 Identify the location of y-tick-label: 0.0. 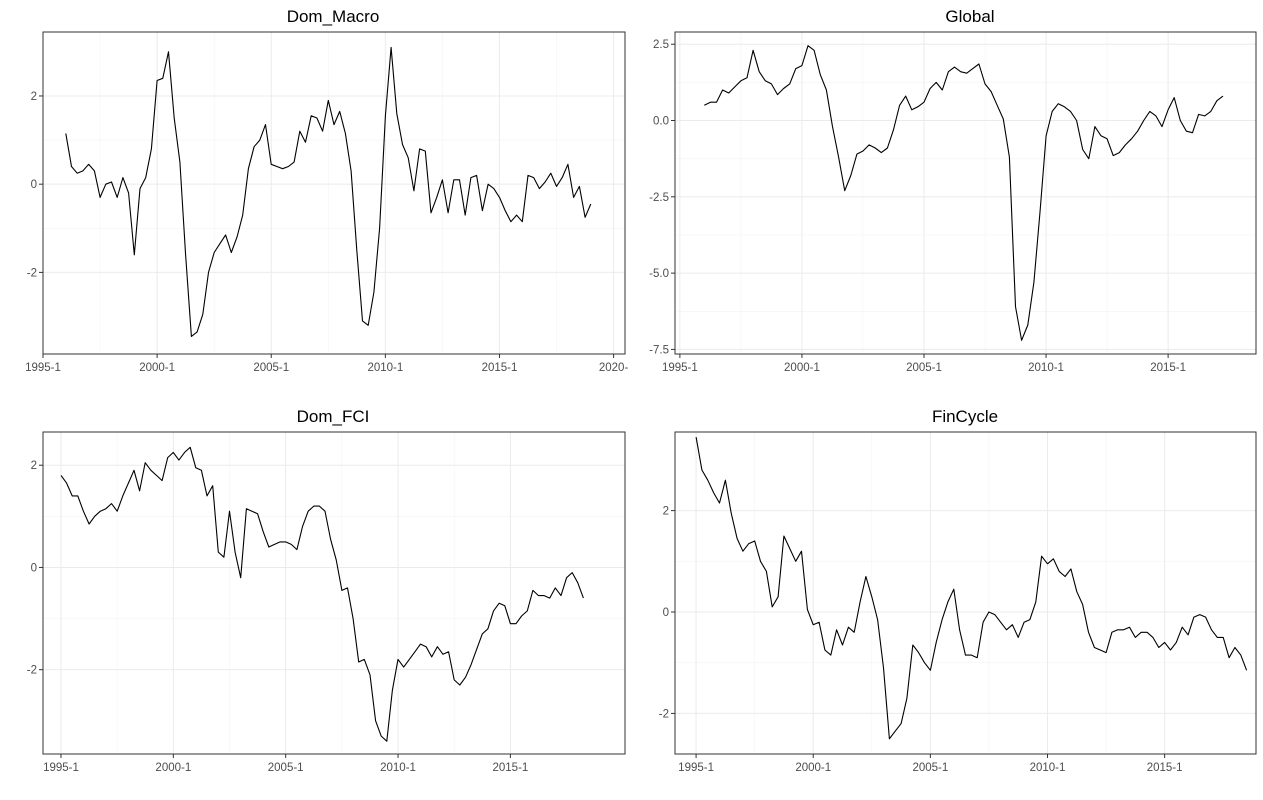
(661, 122).